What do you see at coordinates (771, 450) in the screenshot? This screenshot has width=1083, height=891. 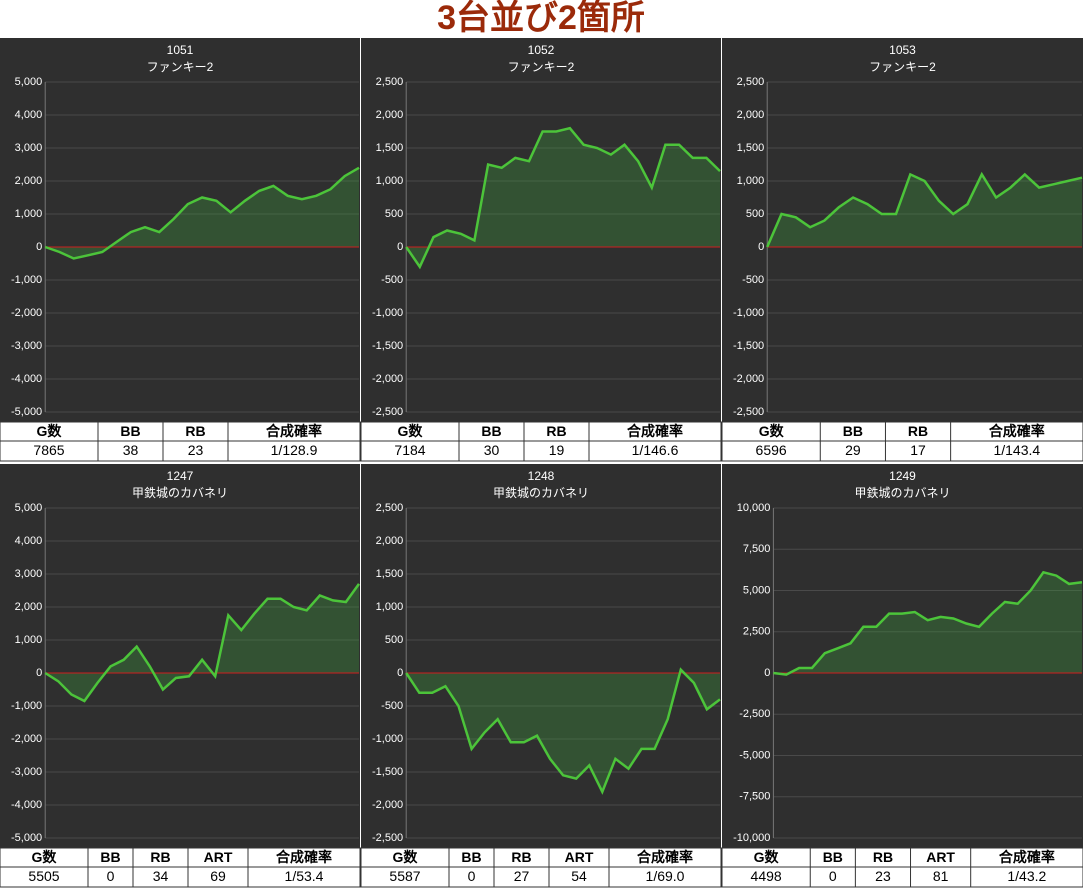 I see `table-cell: 6596` at bounding box center [771, 450].